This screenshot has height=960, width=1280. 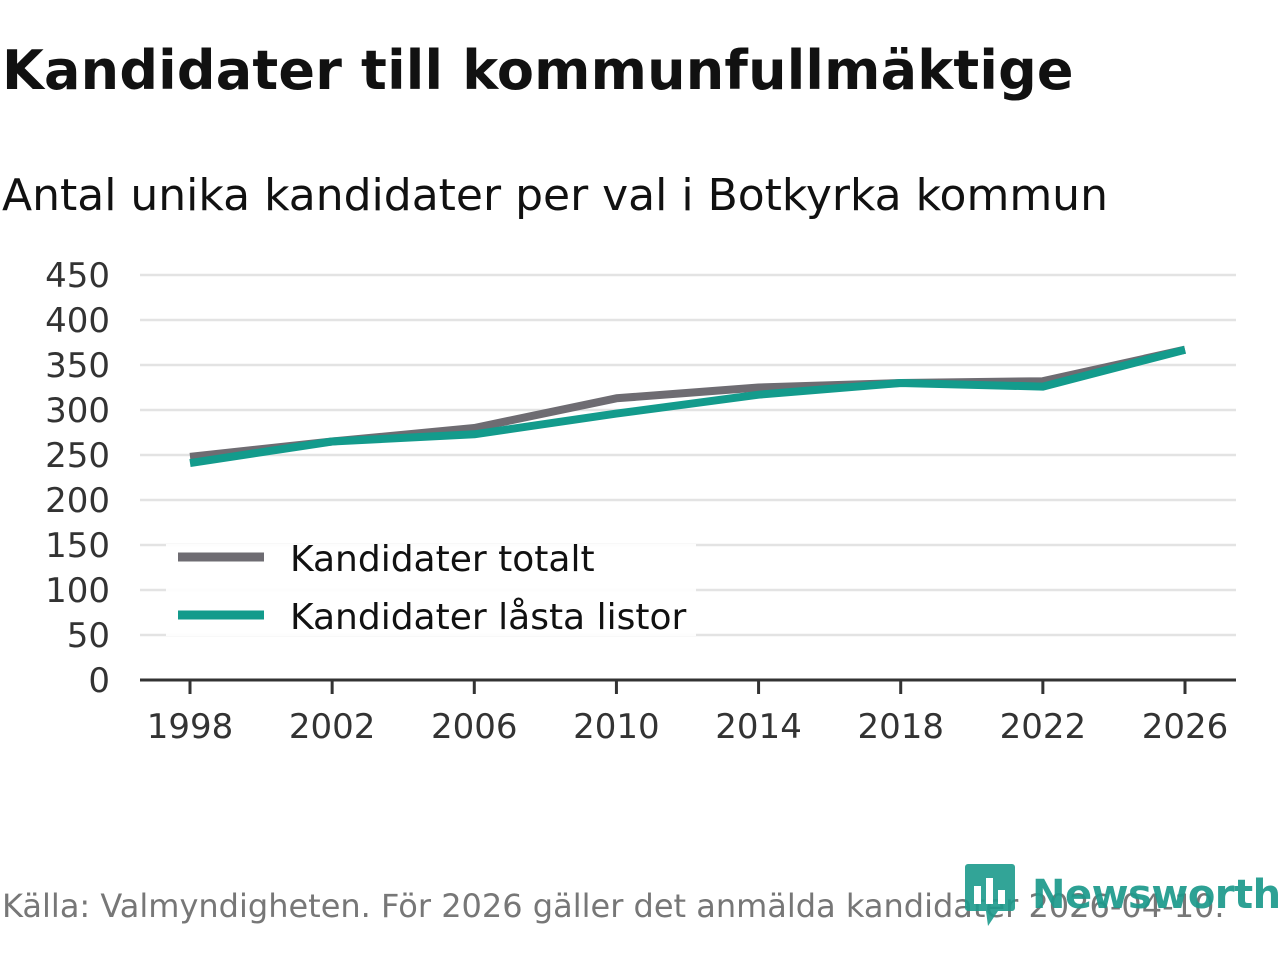 I want to click on x-tick-label-2022: 2022, so click(x=1043, y=727).